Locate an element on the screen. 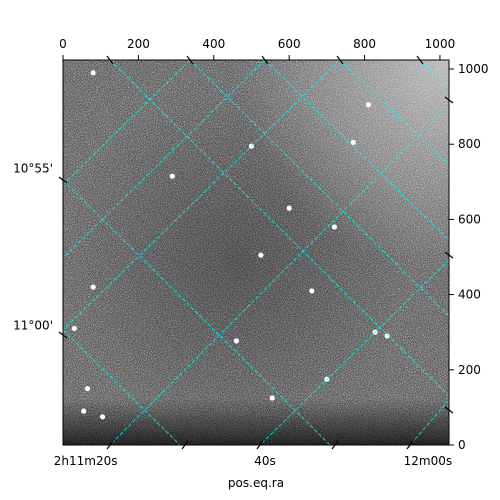  x-axis-label: pos.eq.ra is located at coordinates (256, 483).